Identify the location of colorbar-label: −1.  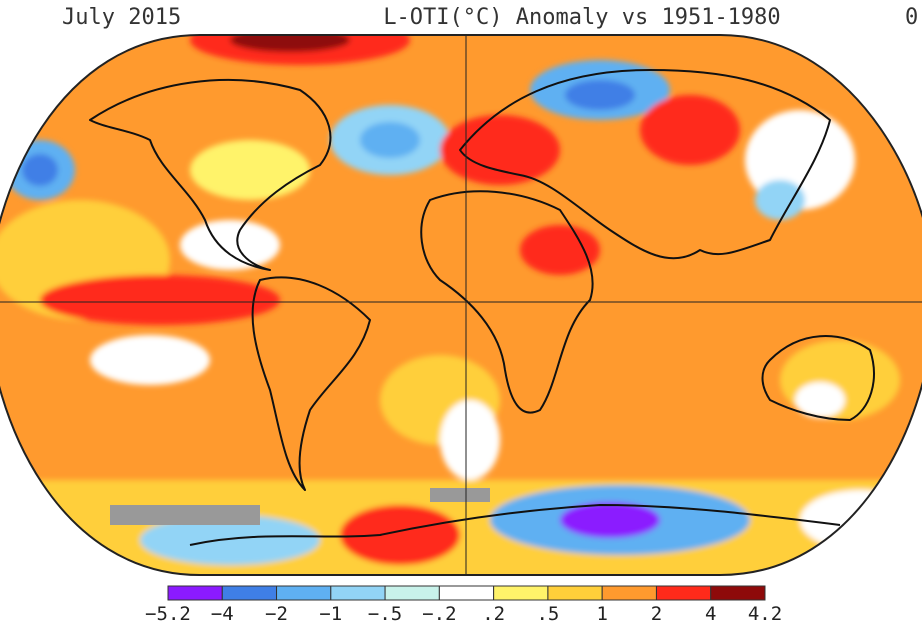
(330, 614).